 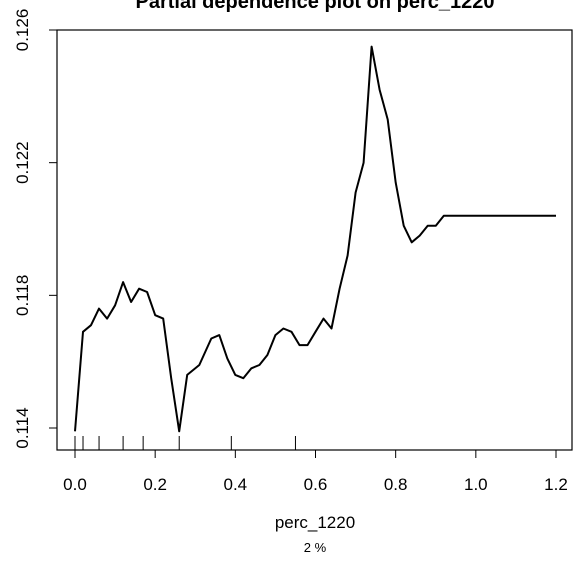 What do you see at coordinates (155, 484) in the screenshot?
I see `x-tick-label: 0.2` at bounding box center [155, 484].